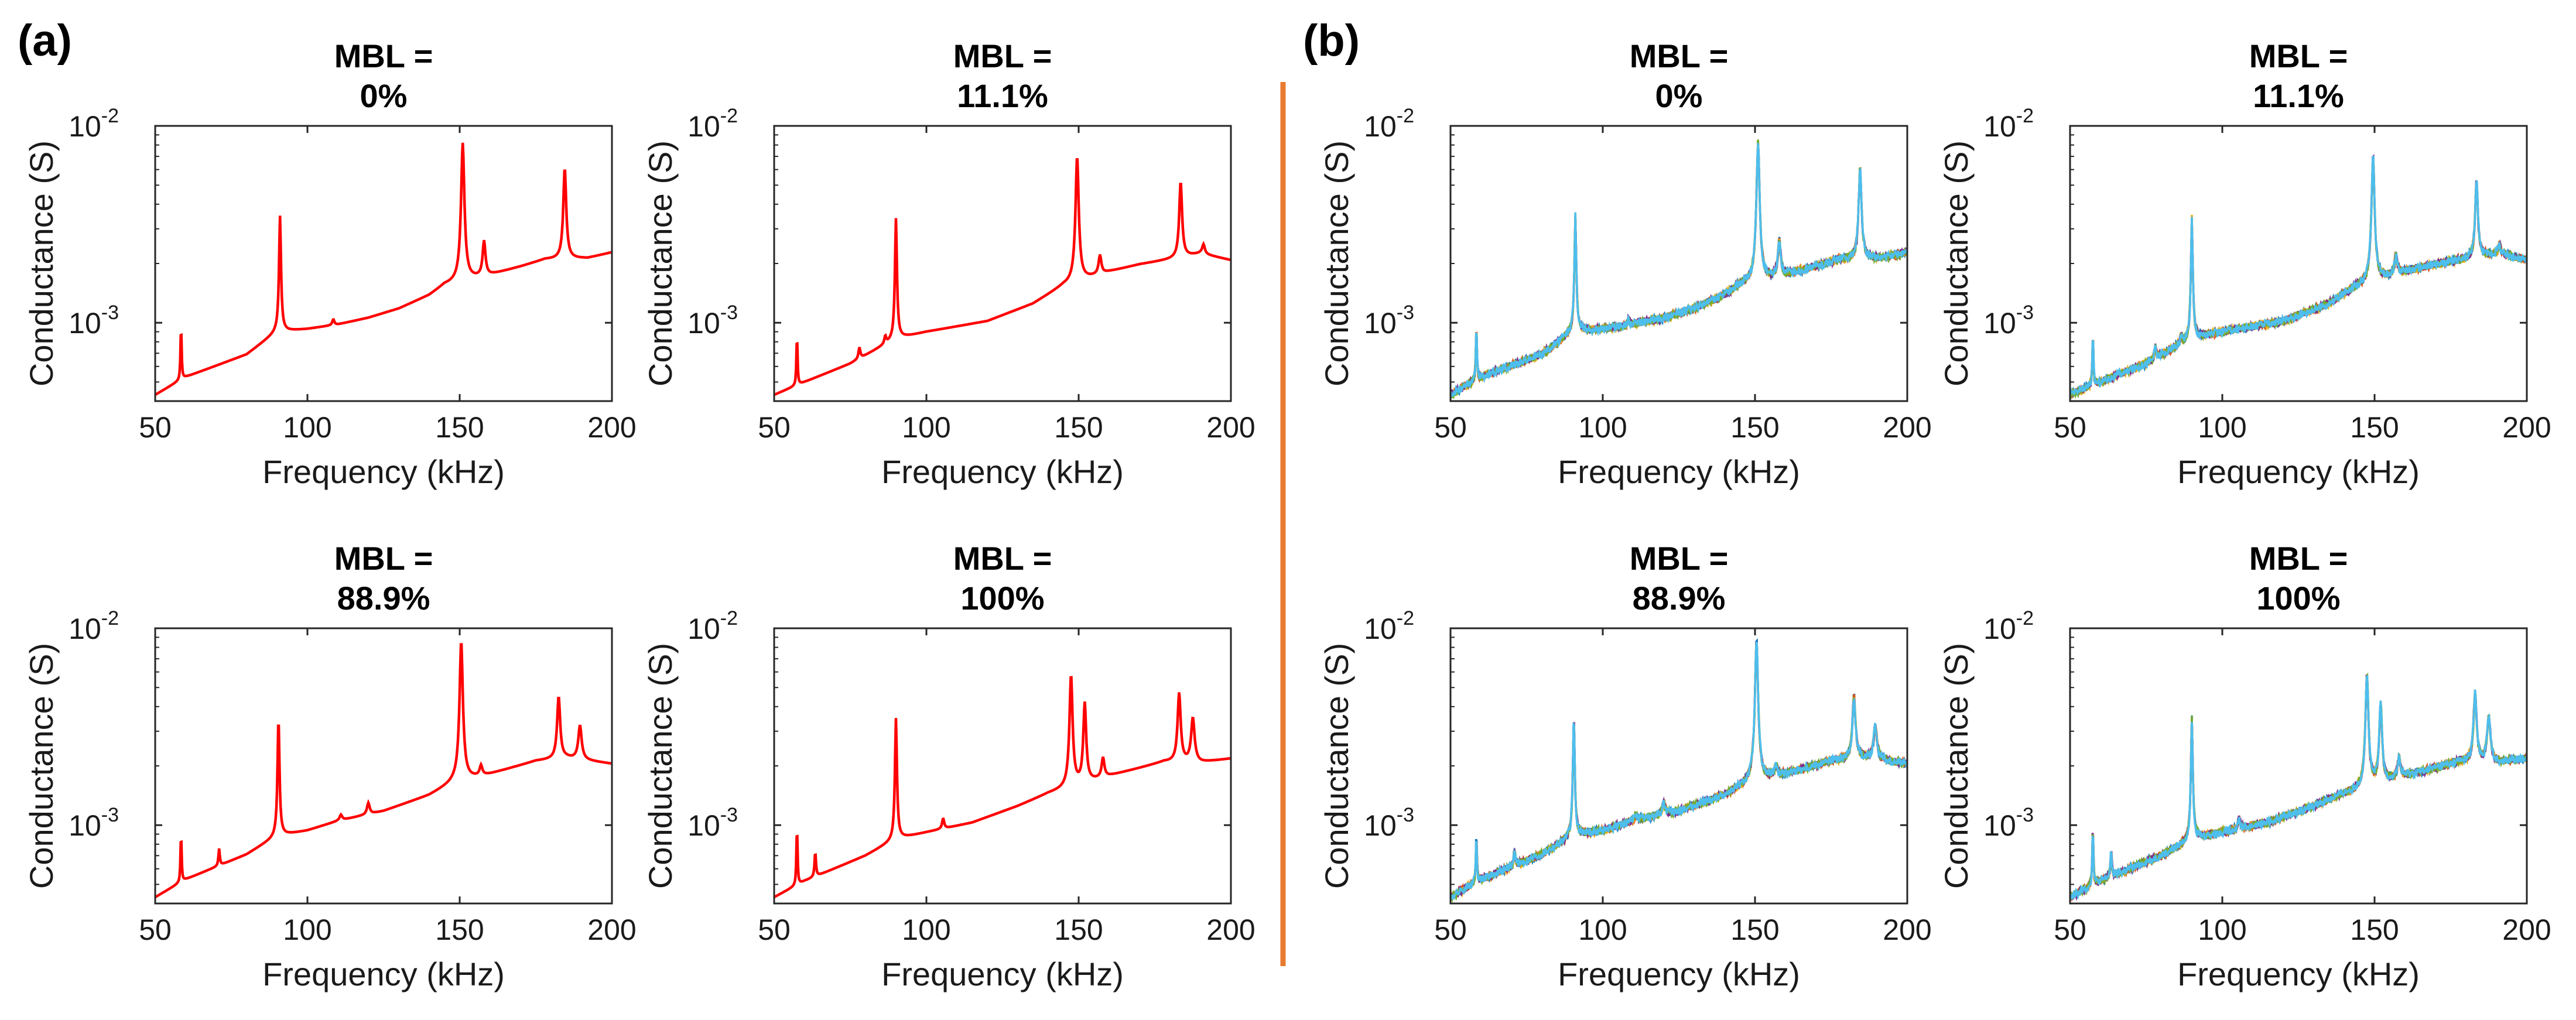 The width and height of the screenshot is (2576, 1020). Describe the element at coordinates (1332, 41) in the screenshot. I see `panel-label-b: (b)` at that location.